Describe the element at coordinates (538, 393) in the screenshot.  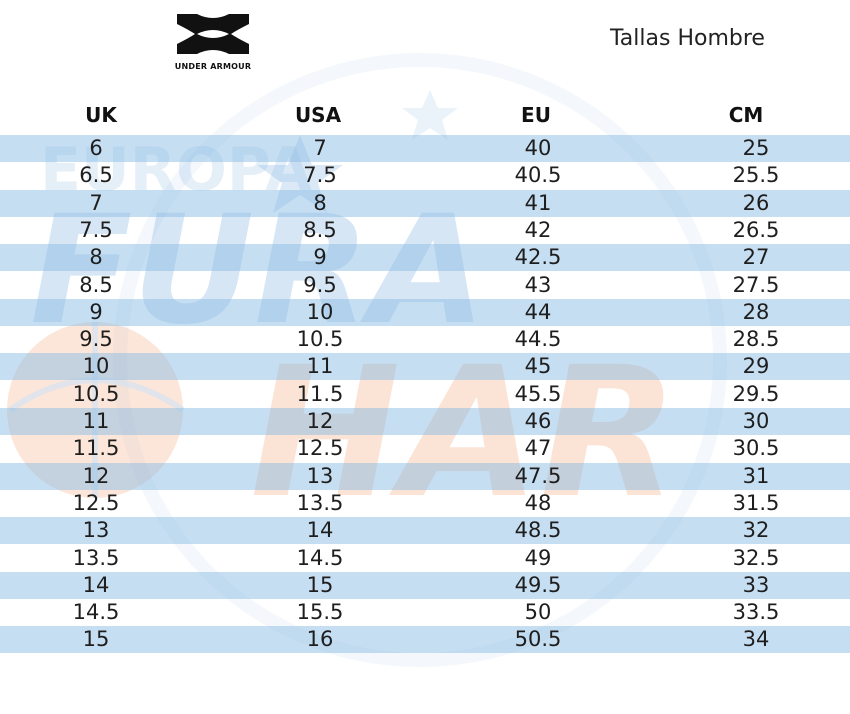
I see `size-cell-eu: 45.5` at that location.